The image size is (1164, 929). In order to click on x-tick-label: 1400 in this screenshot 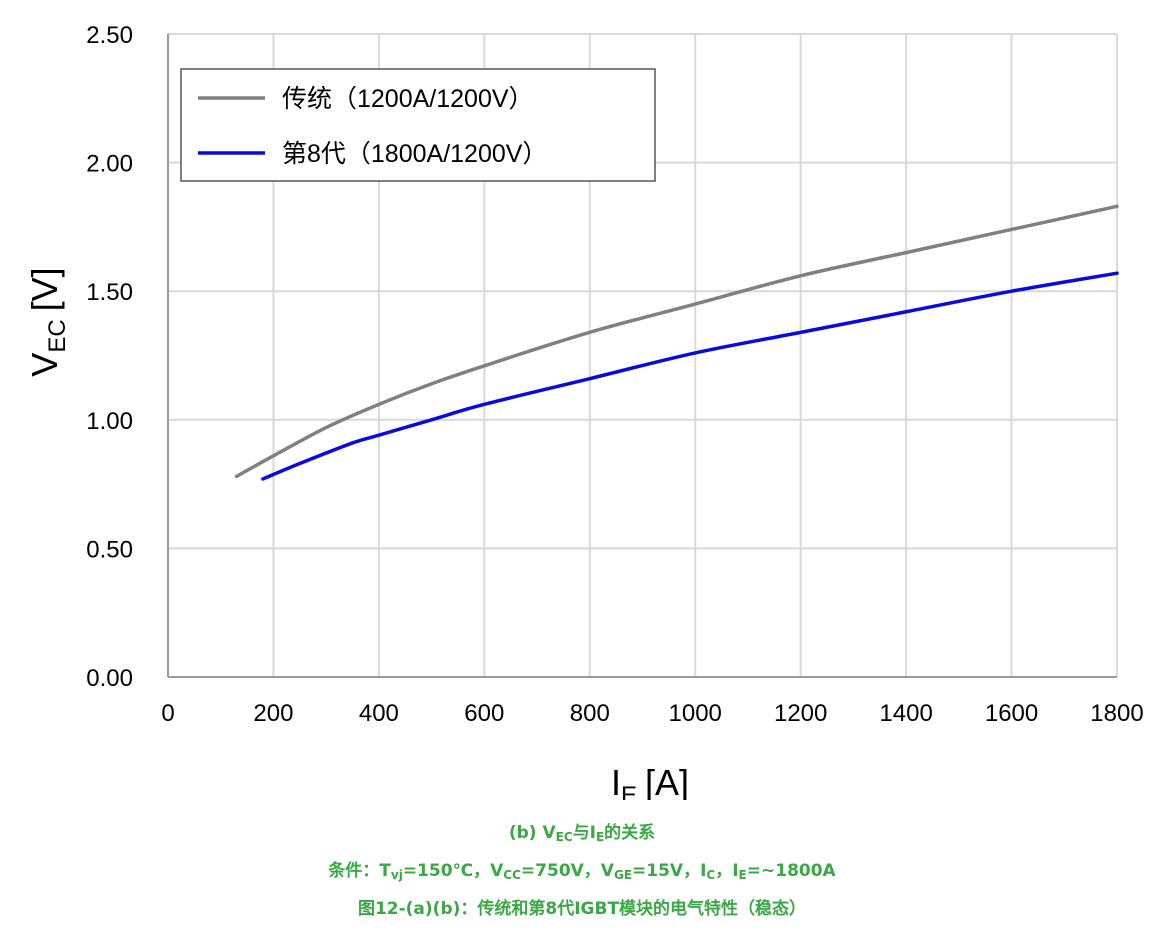, I will do `click(905, 713)`.